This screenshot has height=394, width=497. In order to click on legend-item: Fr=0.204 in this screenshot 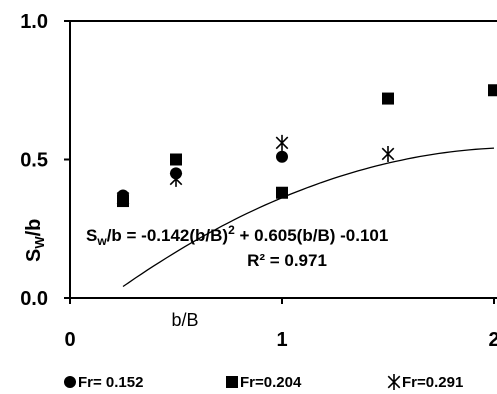, I will do `click(264, 382)`.